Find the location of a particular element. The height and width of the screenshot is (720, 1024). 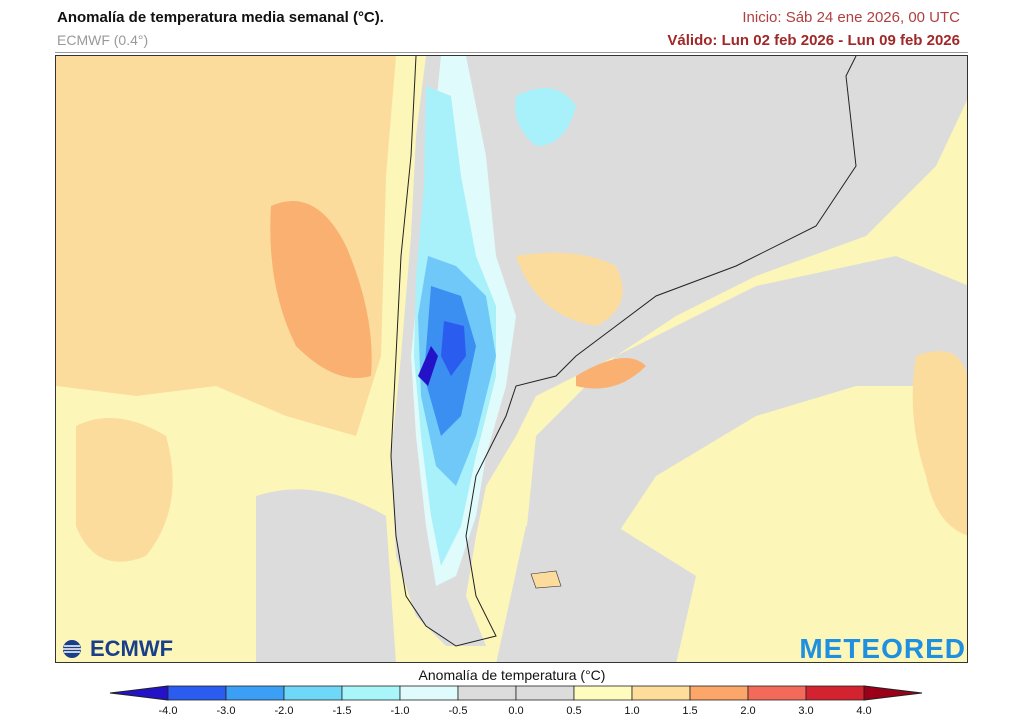

colorbar is located at coordinates (516, 693).